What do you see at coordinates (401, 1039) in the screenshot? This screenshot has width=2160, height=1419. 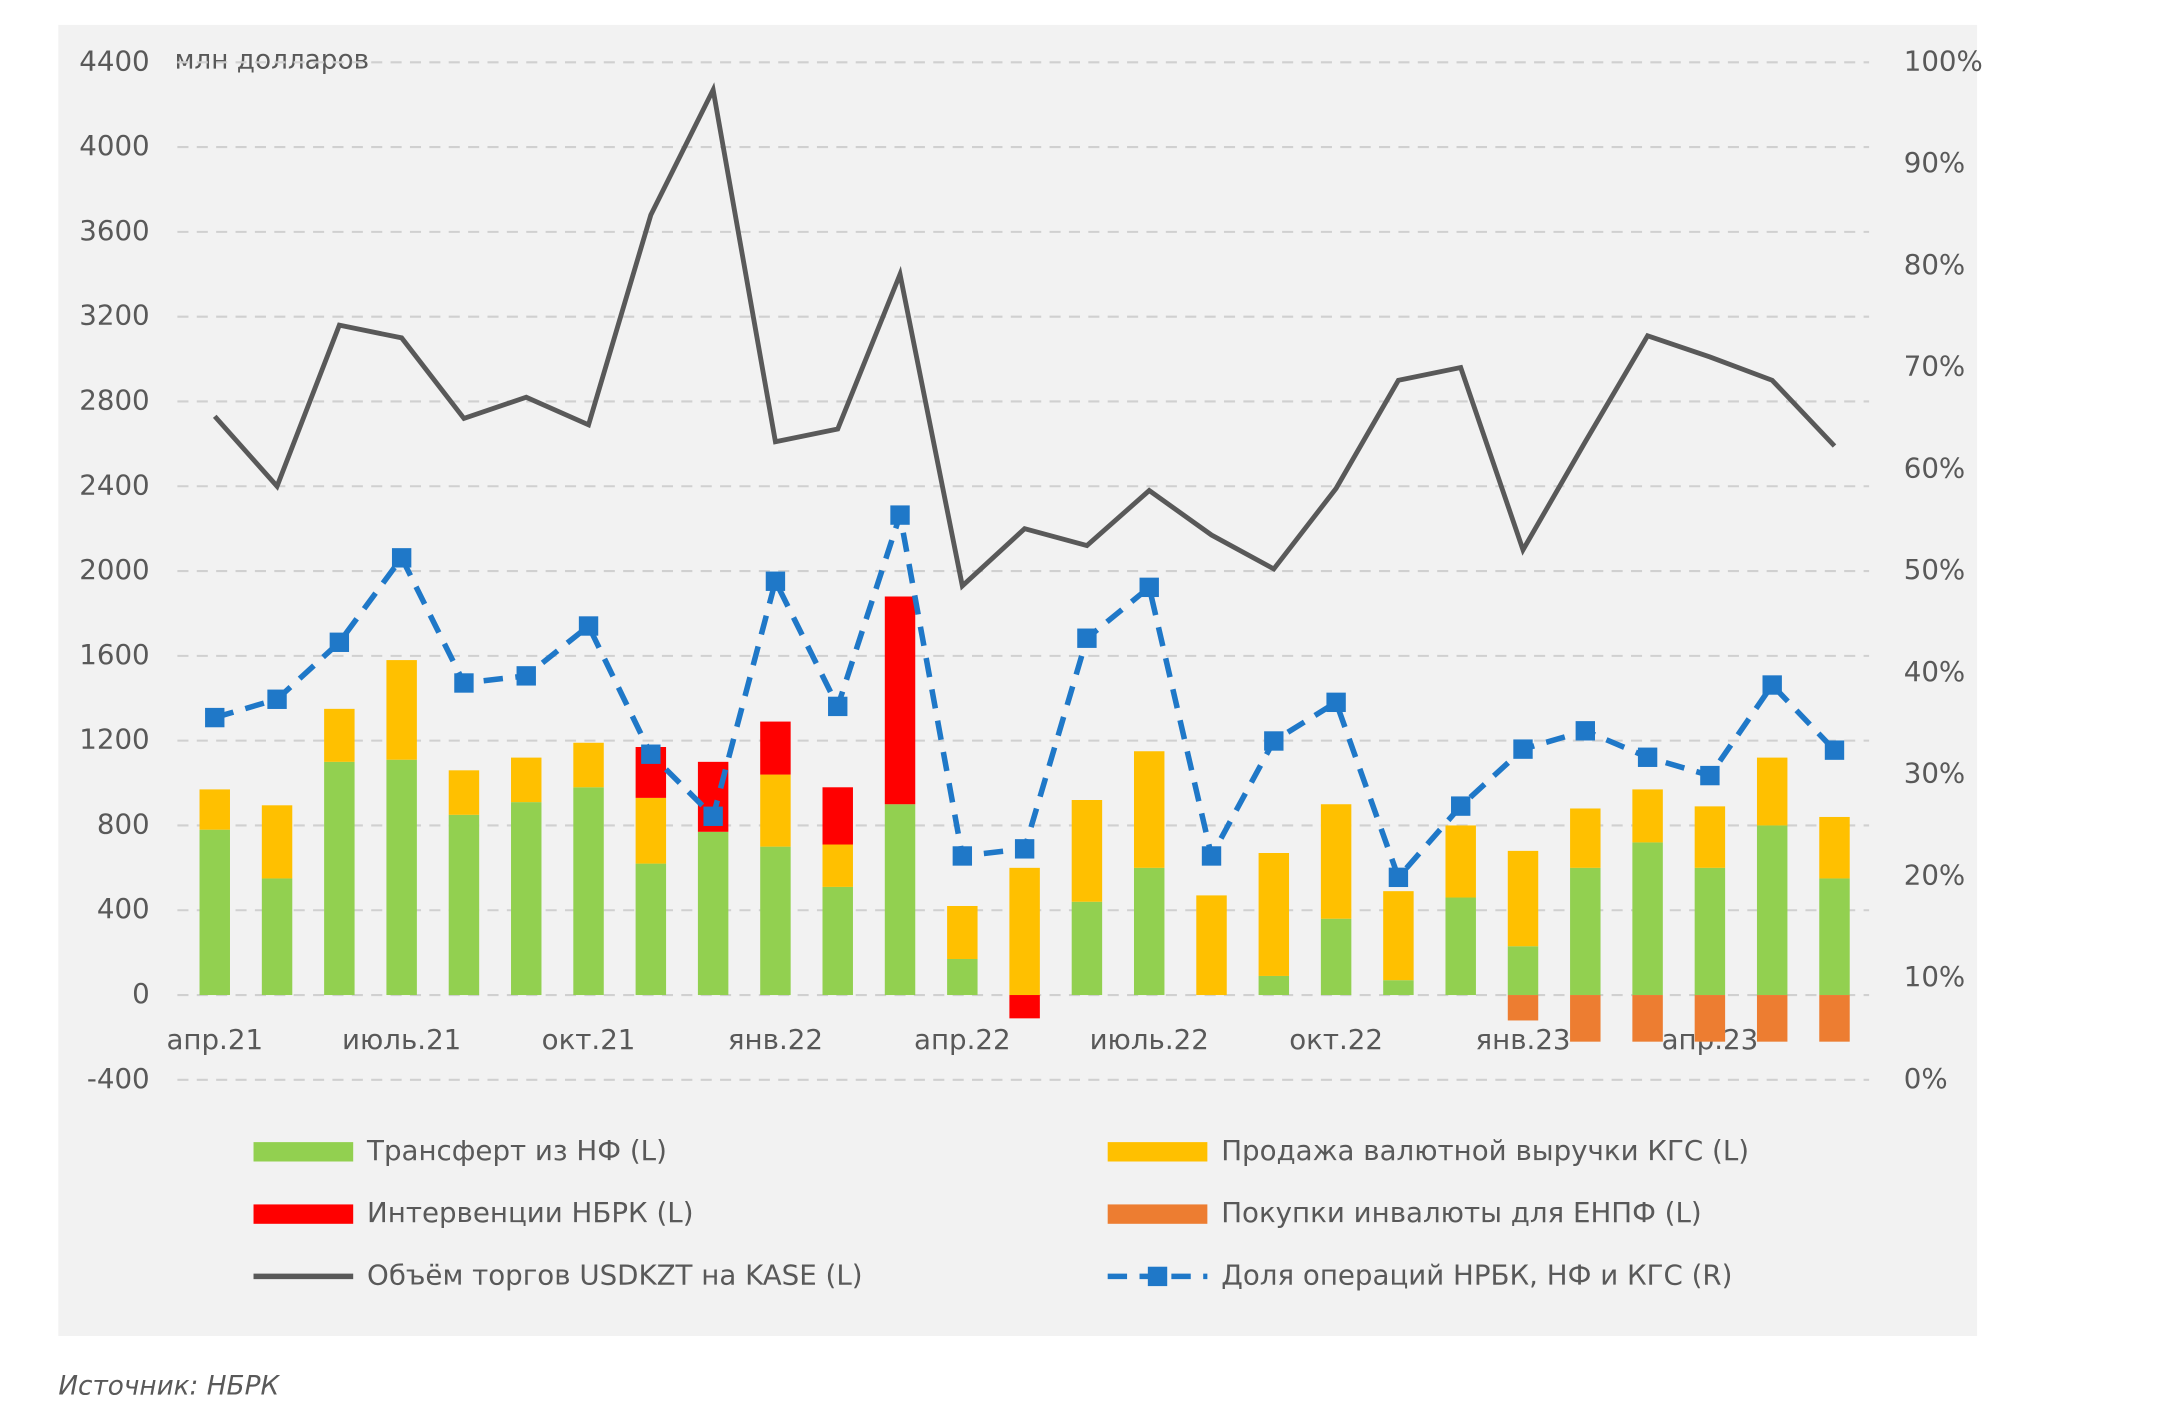 I see `x-tick-label: июль.21` at bounding box center [401, 1039].